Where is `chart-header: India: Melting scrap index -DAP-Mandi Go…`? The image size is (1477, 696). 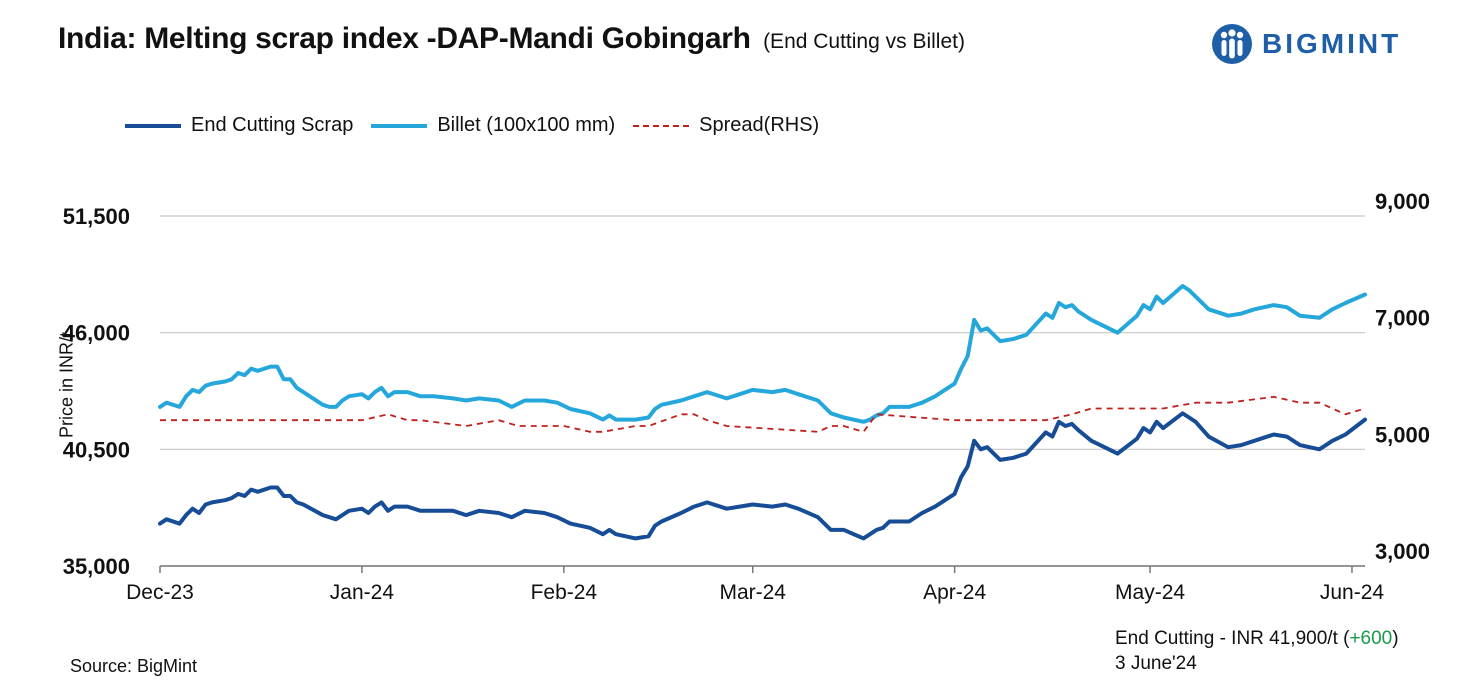 chart-header: India: Melting scrap index -DAP-Mandi Go… is located at coordinates (511, 39).